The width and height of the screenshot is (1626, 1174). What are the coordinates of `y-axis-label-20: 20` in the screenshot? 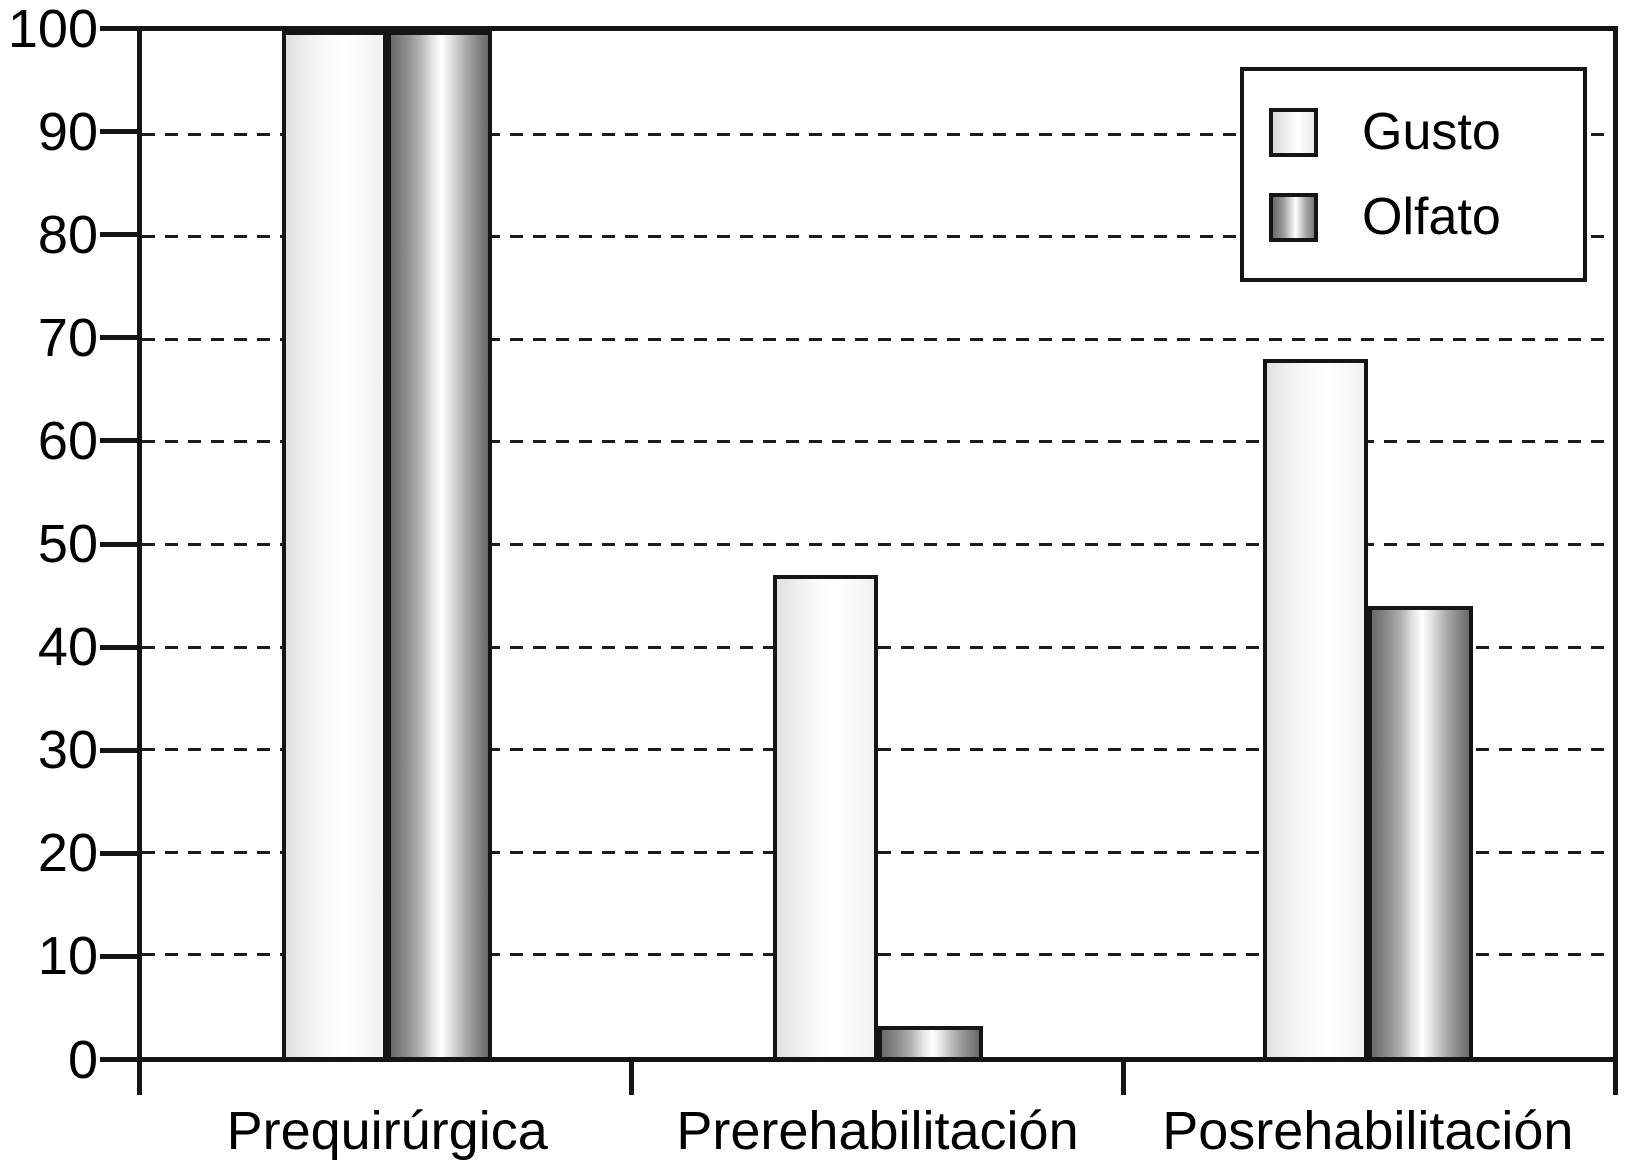 It's located at (67, 853).